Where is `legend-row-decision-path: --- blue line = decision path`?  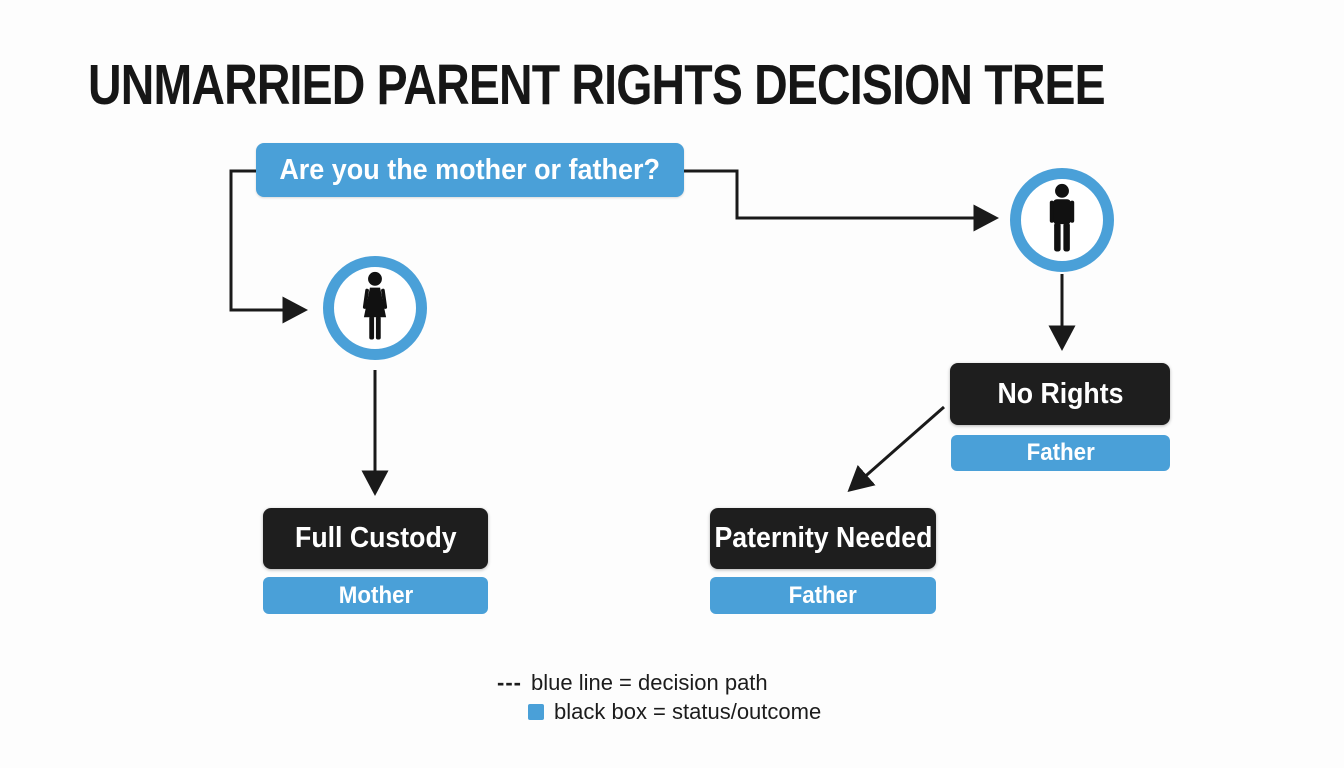
legend-row-decision-path: --- blue line = decision path is located at coordinates (659, 682).